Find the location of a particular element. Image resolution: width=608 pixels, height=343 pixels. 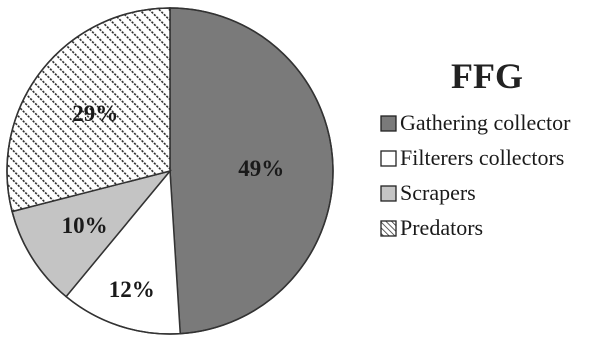

legend-entry-label: Scrapers is located at coordinates (438, 192).